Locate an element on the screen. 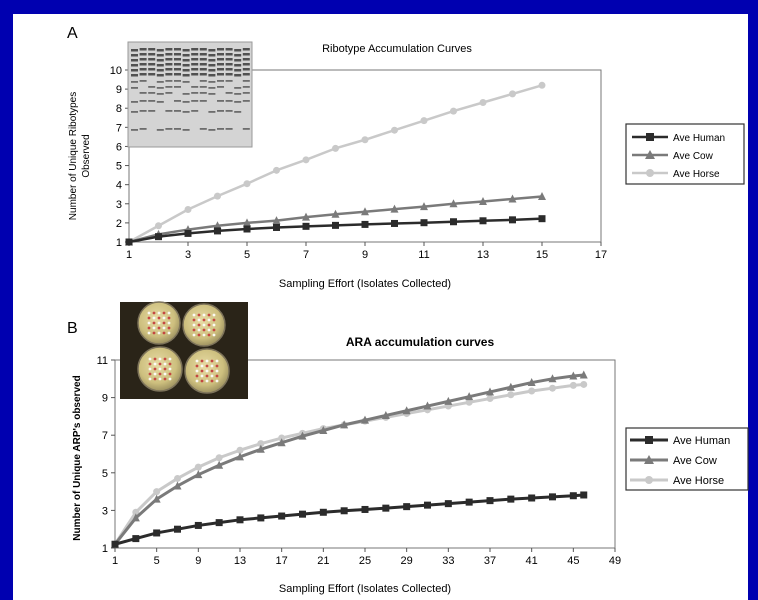 This screenshot has width=758, height=600. panel-label-b: B is located at coordinates (72, 328).